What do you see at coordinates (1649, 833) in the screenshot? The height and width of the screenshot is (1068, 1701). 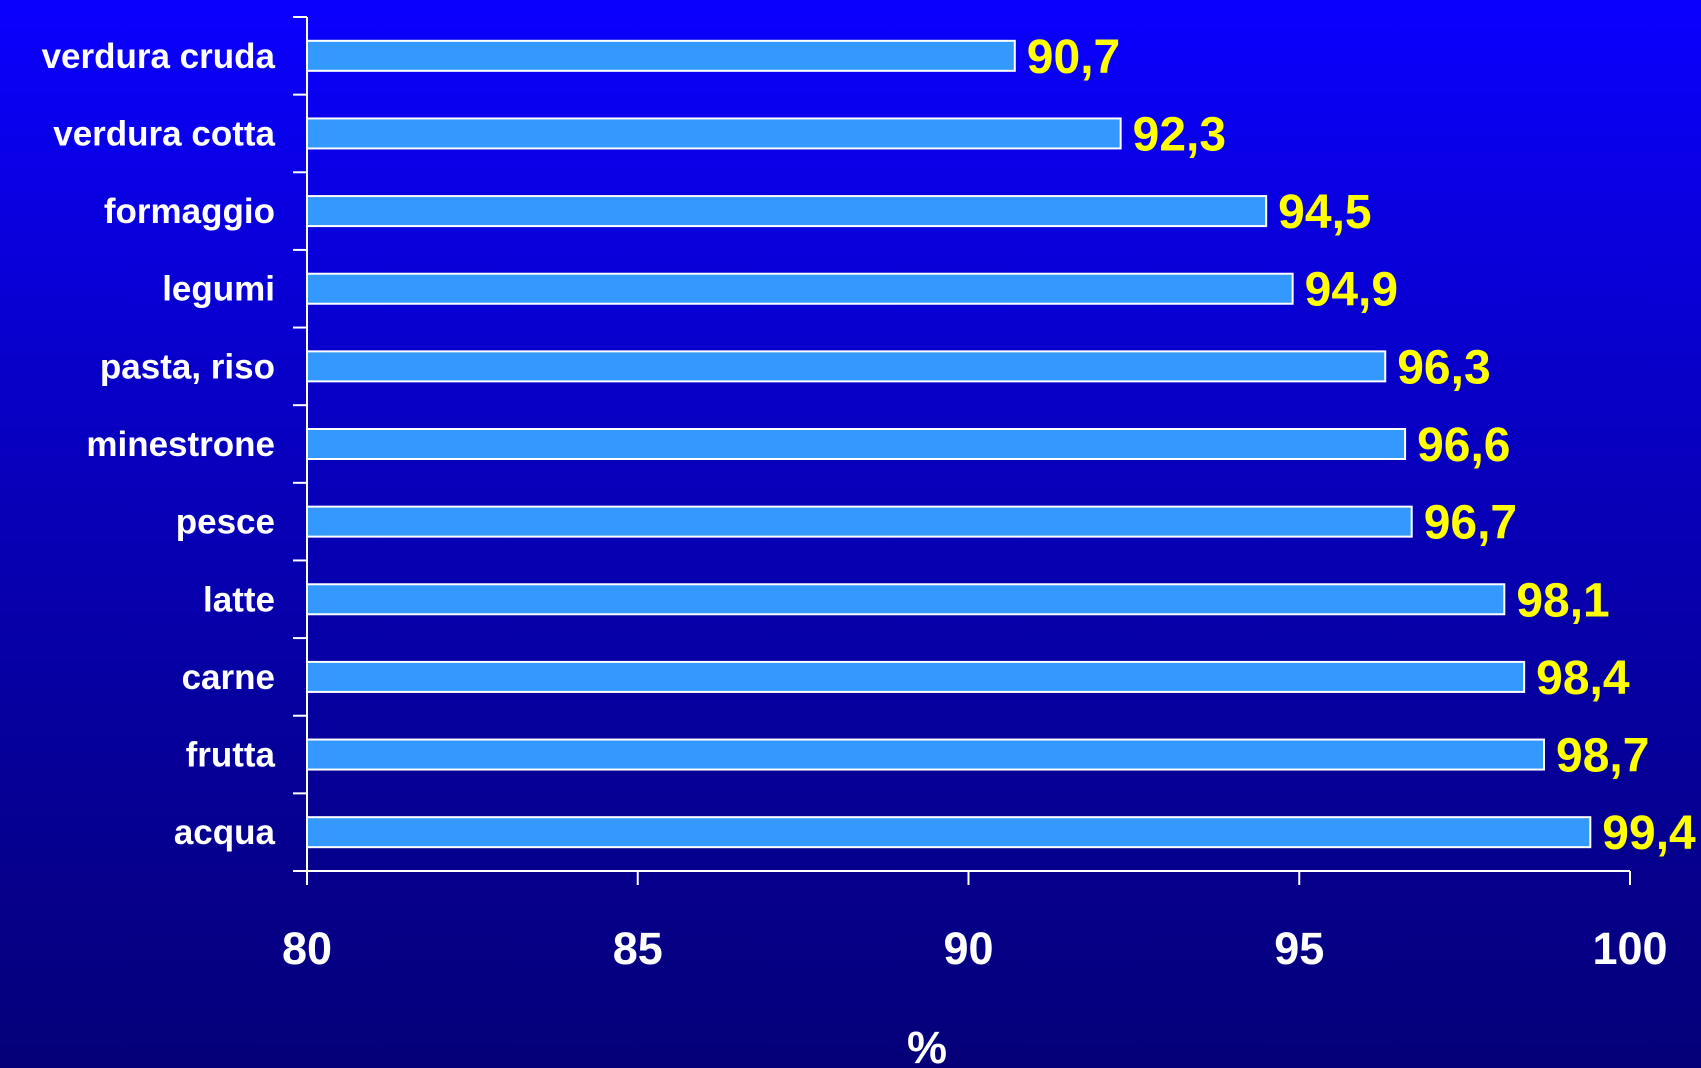 I see `value-label: 99,4` at bounding box center [1649, 833].